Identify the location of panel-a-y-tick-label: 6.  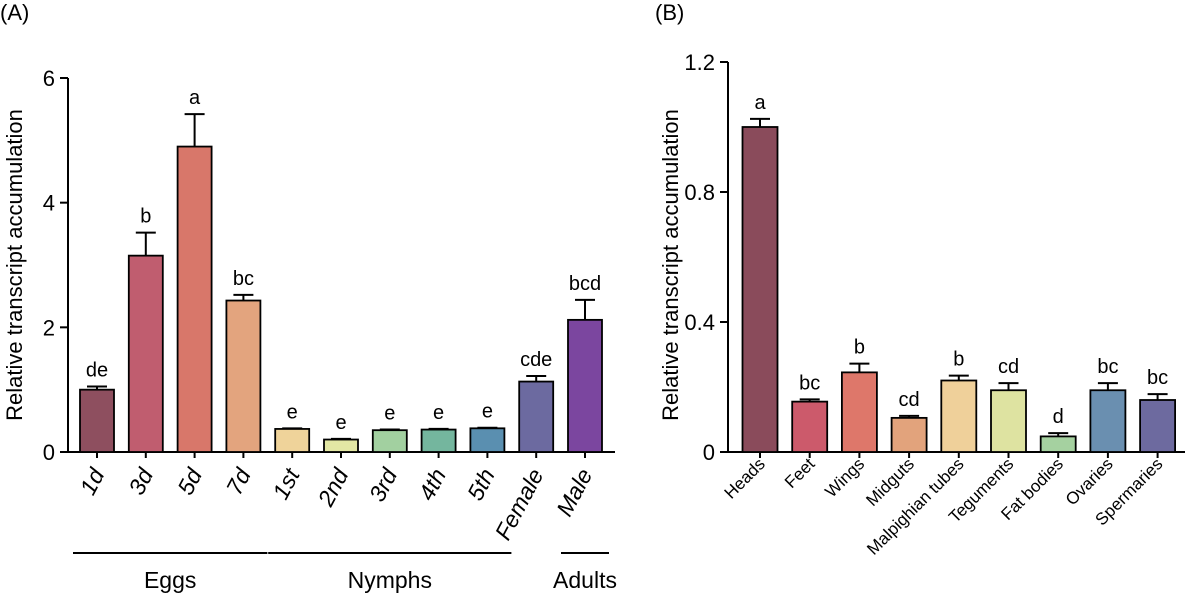
(49, 78).